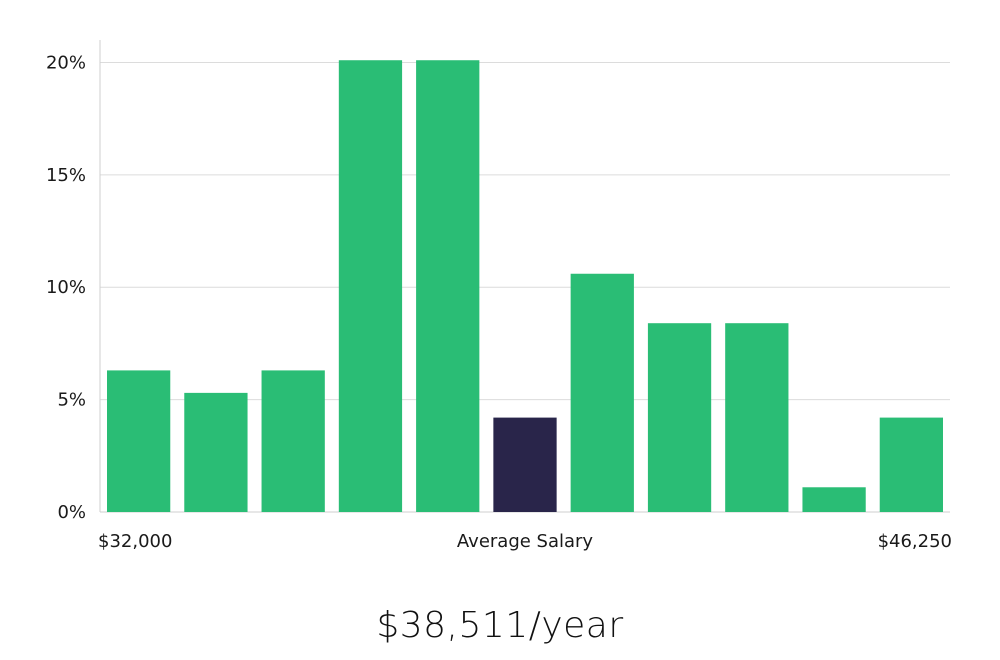 The height and width of the screenshot is (660, 1000). Describe the element at coordinates (66, 62) in the screenshot. I see `y-tick-label: 20%` at that location.